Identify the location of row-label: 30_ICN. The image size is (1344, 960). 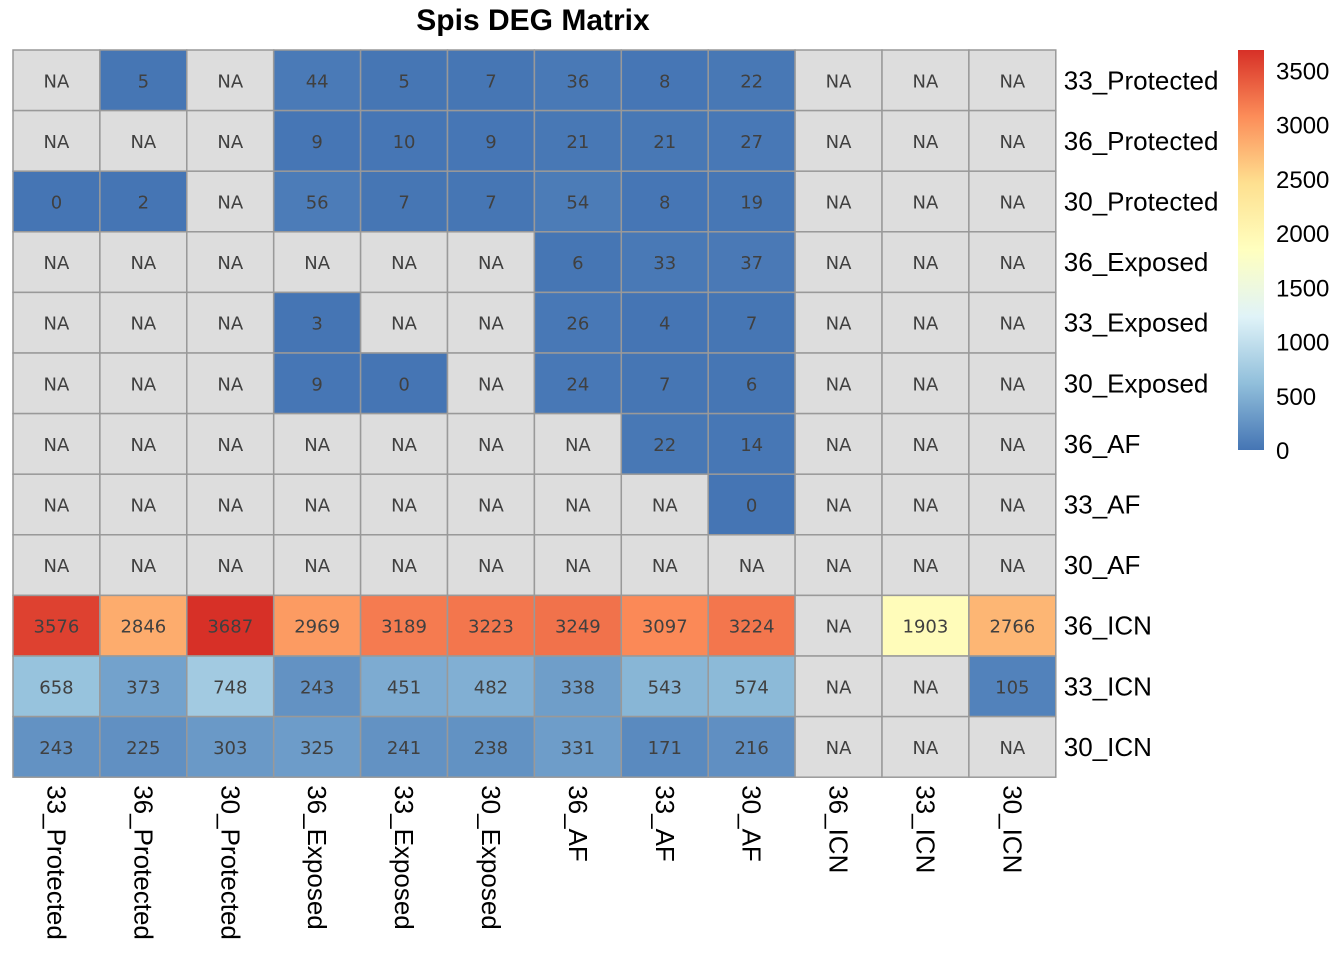
(1108, 747).